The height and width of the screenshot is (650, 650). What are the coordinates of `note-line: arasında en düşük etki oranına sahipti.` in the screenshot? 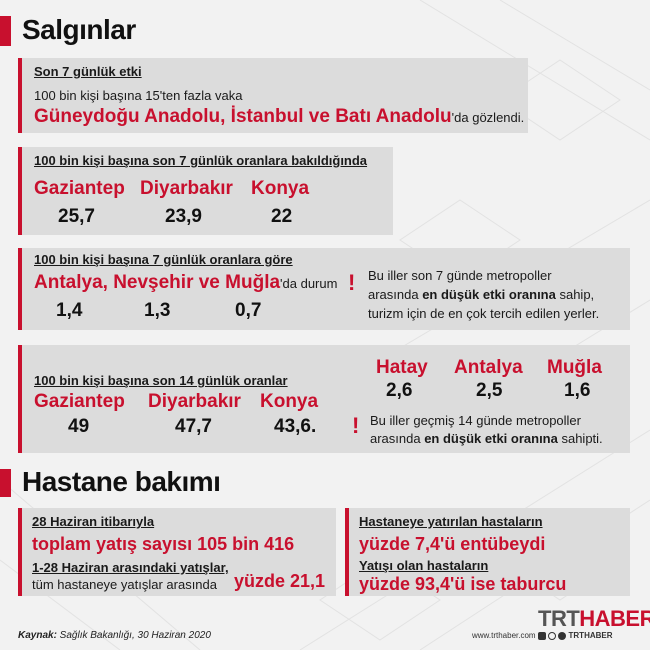 It's located at (486, 438).